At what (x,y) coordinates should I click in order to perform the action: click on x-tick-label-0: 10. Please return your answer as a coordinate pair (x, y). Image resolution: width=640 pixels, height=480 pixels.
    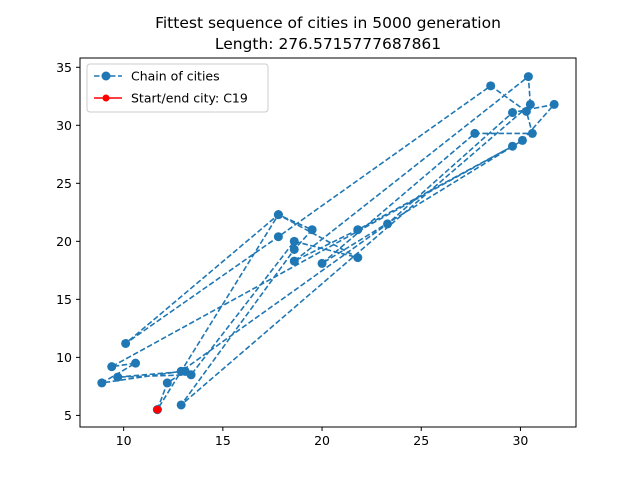
    Looking at the image, I should click on (124, 440).